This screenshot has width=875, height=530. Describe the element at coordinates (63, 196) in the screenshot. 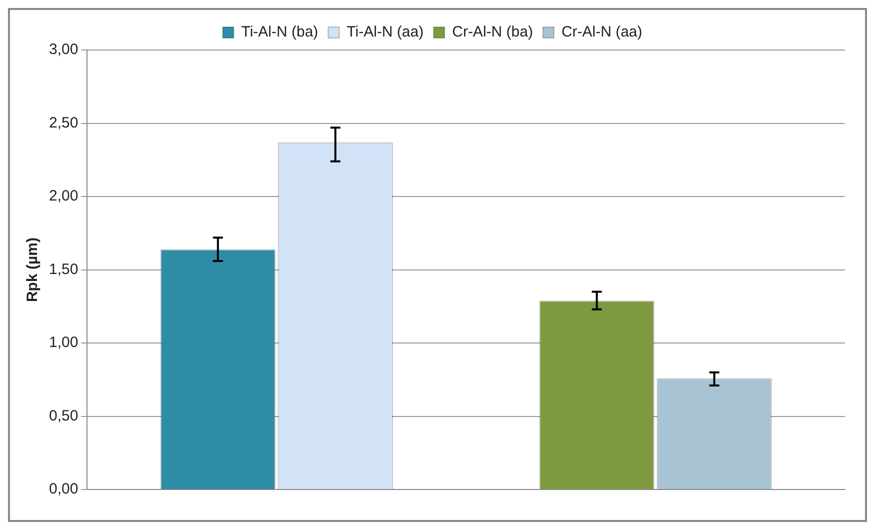

I see `y-tick-label: 2,00` at that location.